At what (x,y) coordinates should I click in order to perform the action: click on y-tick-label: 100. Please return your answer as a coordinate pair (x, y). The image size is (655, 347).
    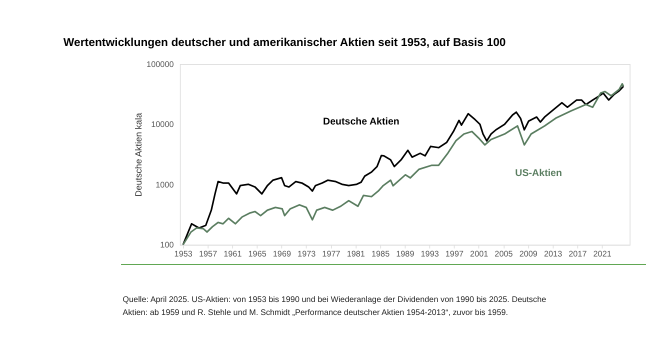
    Looking at the image, I should click on (167, 245).